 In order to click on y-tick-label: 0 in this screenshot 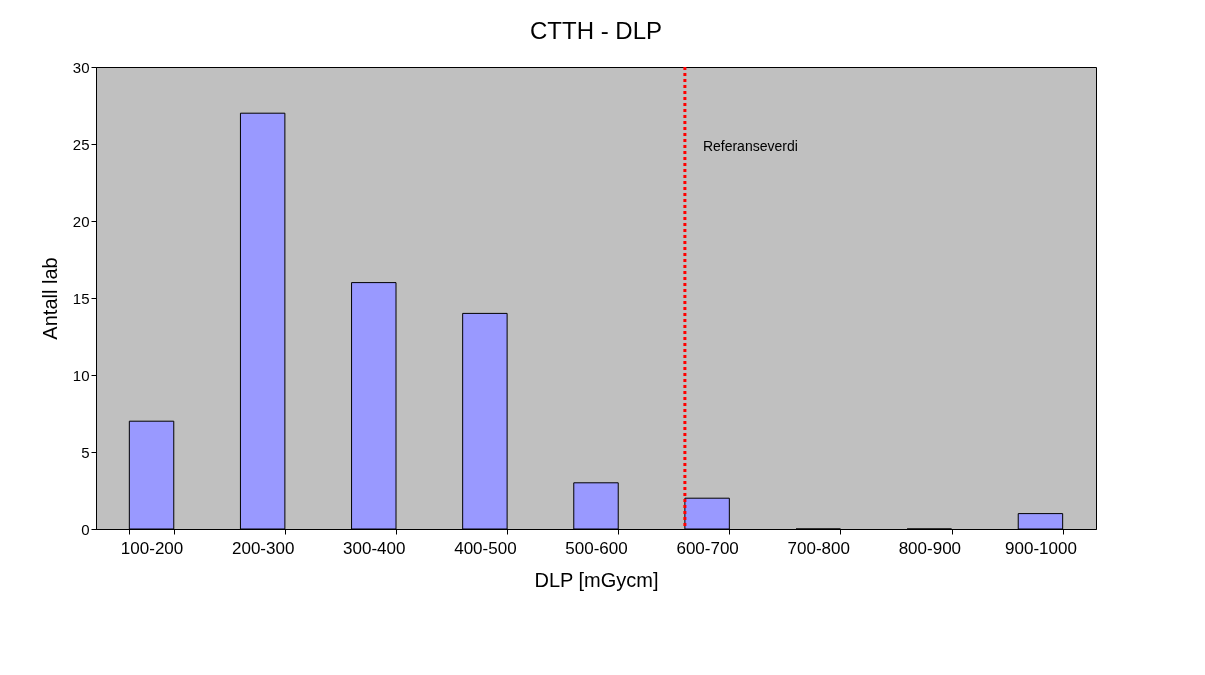, I will do `click(85, 529)`.